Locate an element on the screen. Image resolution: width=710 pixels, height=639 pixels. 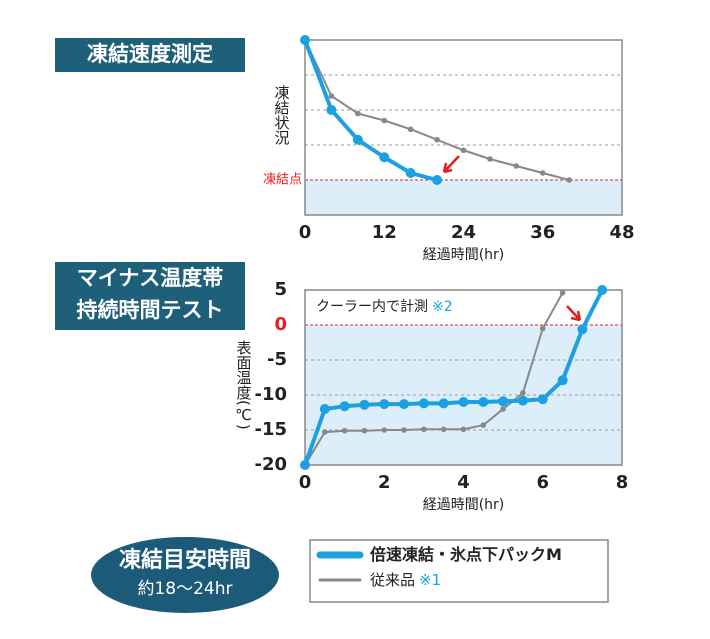
legend-box is located at coordinates (459, 571).